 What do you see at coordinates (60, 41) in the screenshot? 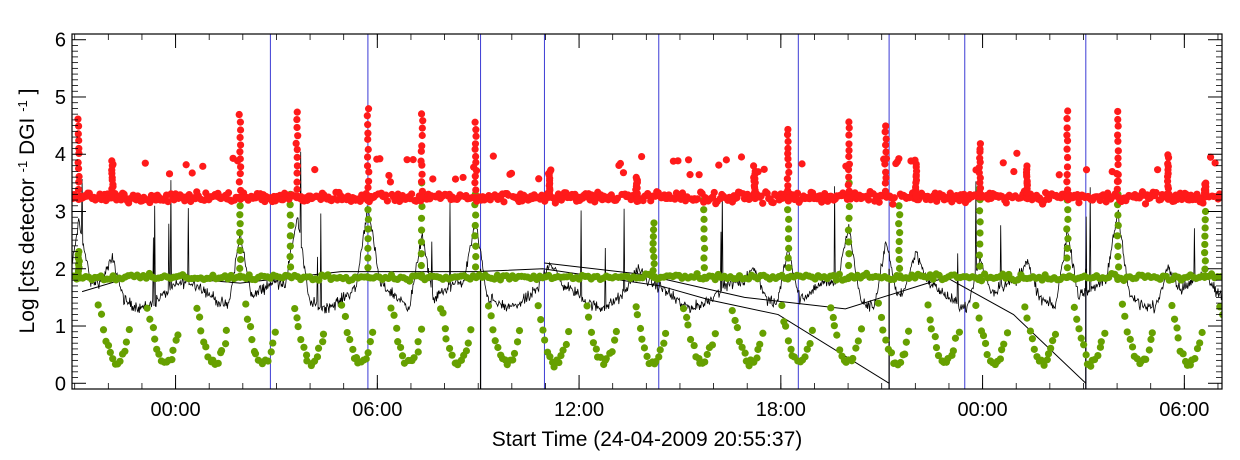
I see `y-tick-label: 6` at bounding box center [60, 41].